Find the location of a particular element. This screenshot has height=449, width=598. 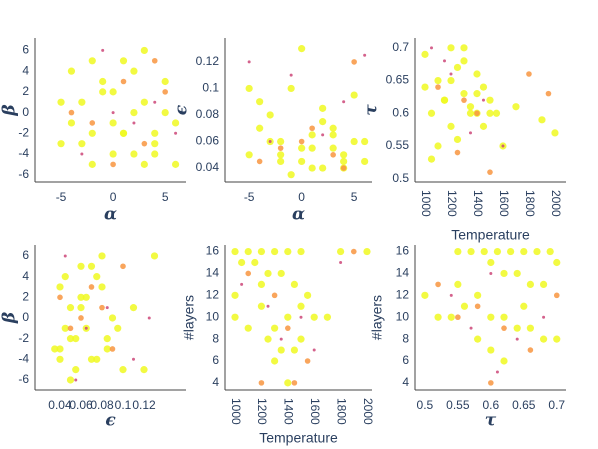

y-tick-label: 0.12 is located at coordinates (208, 61).